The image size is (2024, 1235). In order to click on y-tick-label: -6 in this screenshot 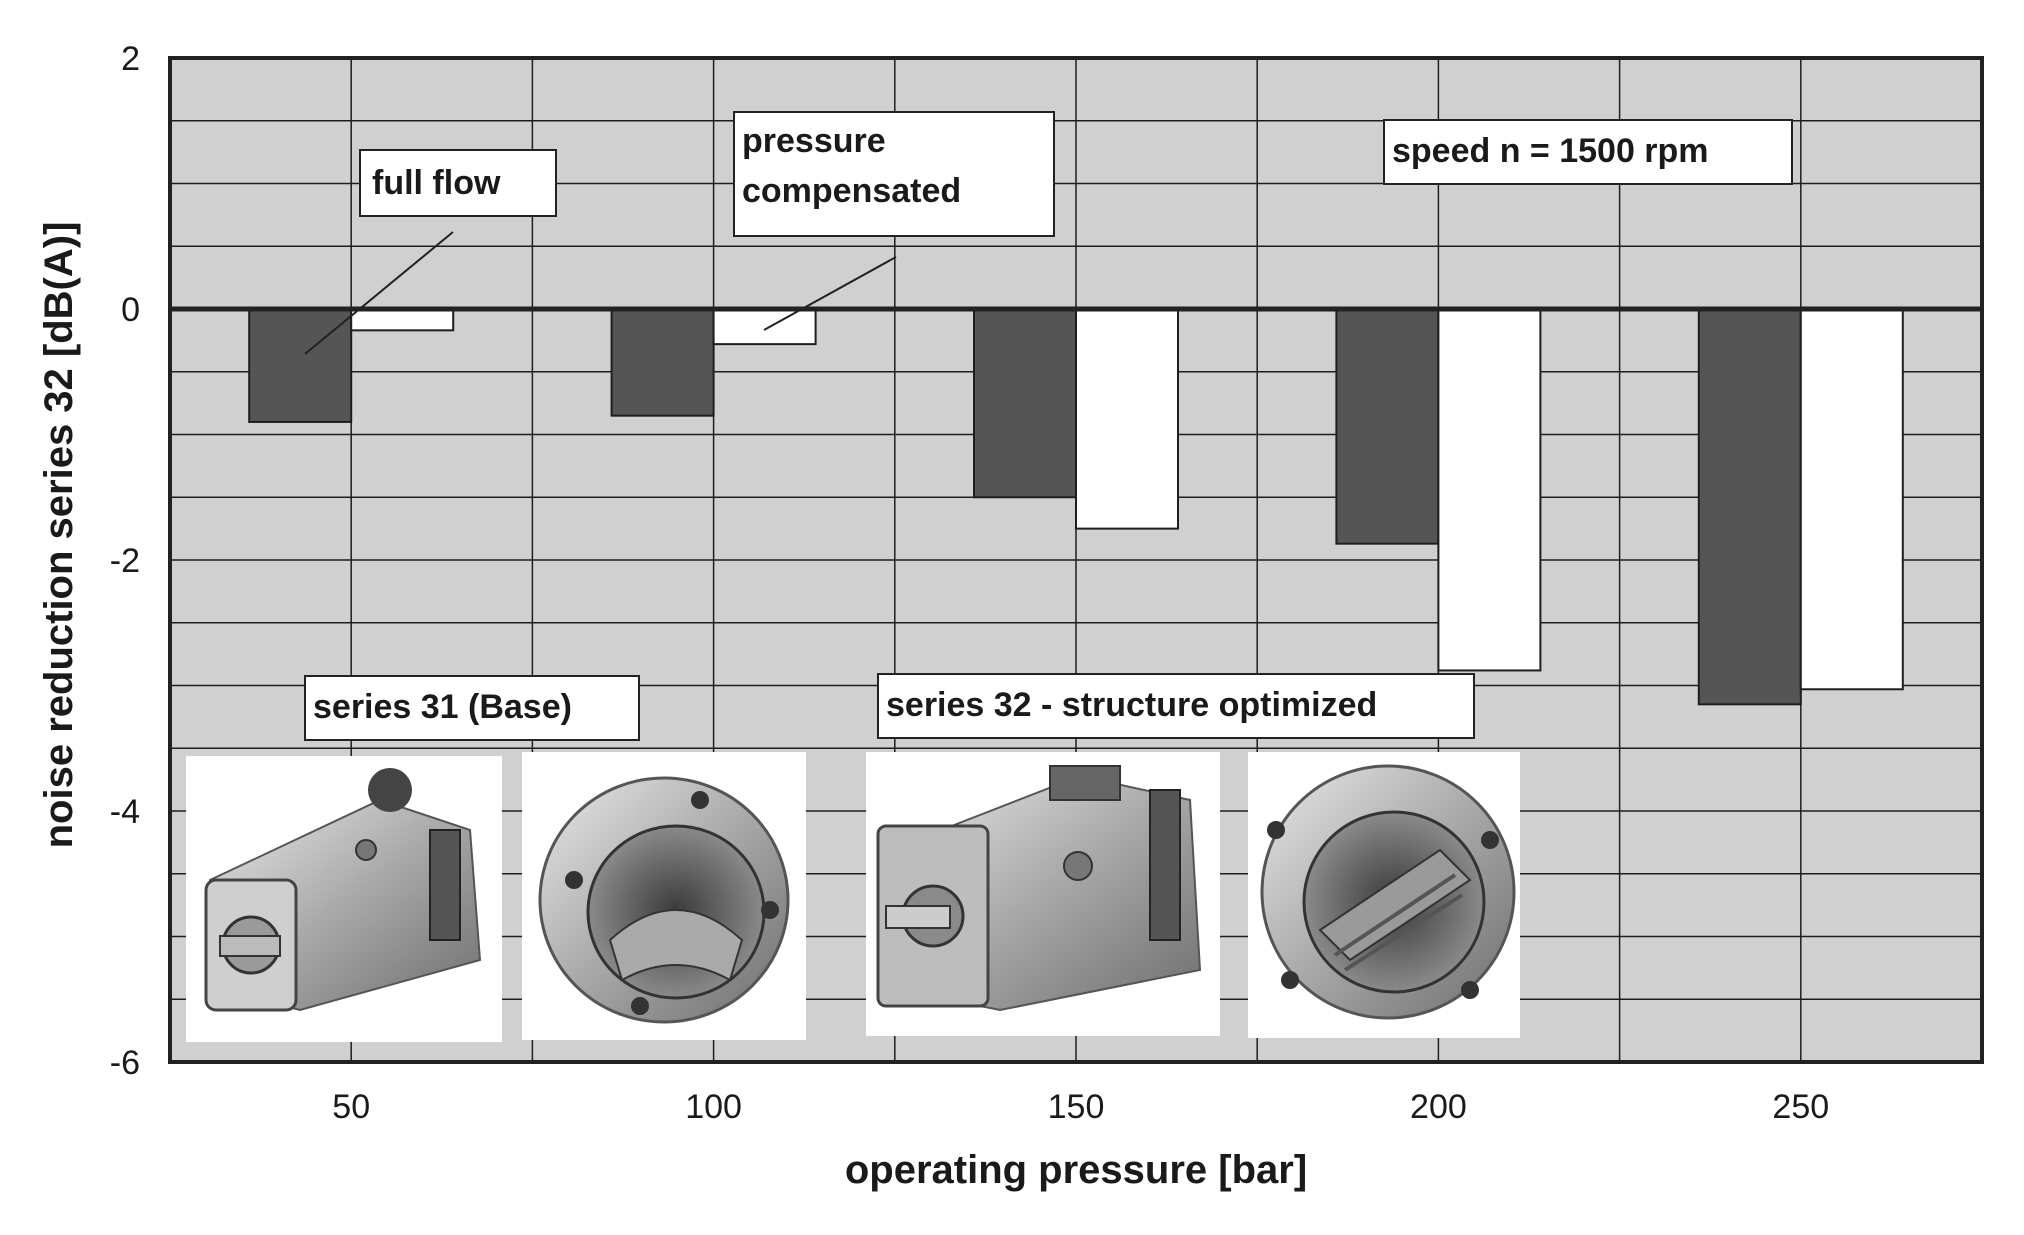, I will do `click(125, 1063)`.